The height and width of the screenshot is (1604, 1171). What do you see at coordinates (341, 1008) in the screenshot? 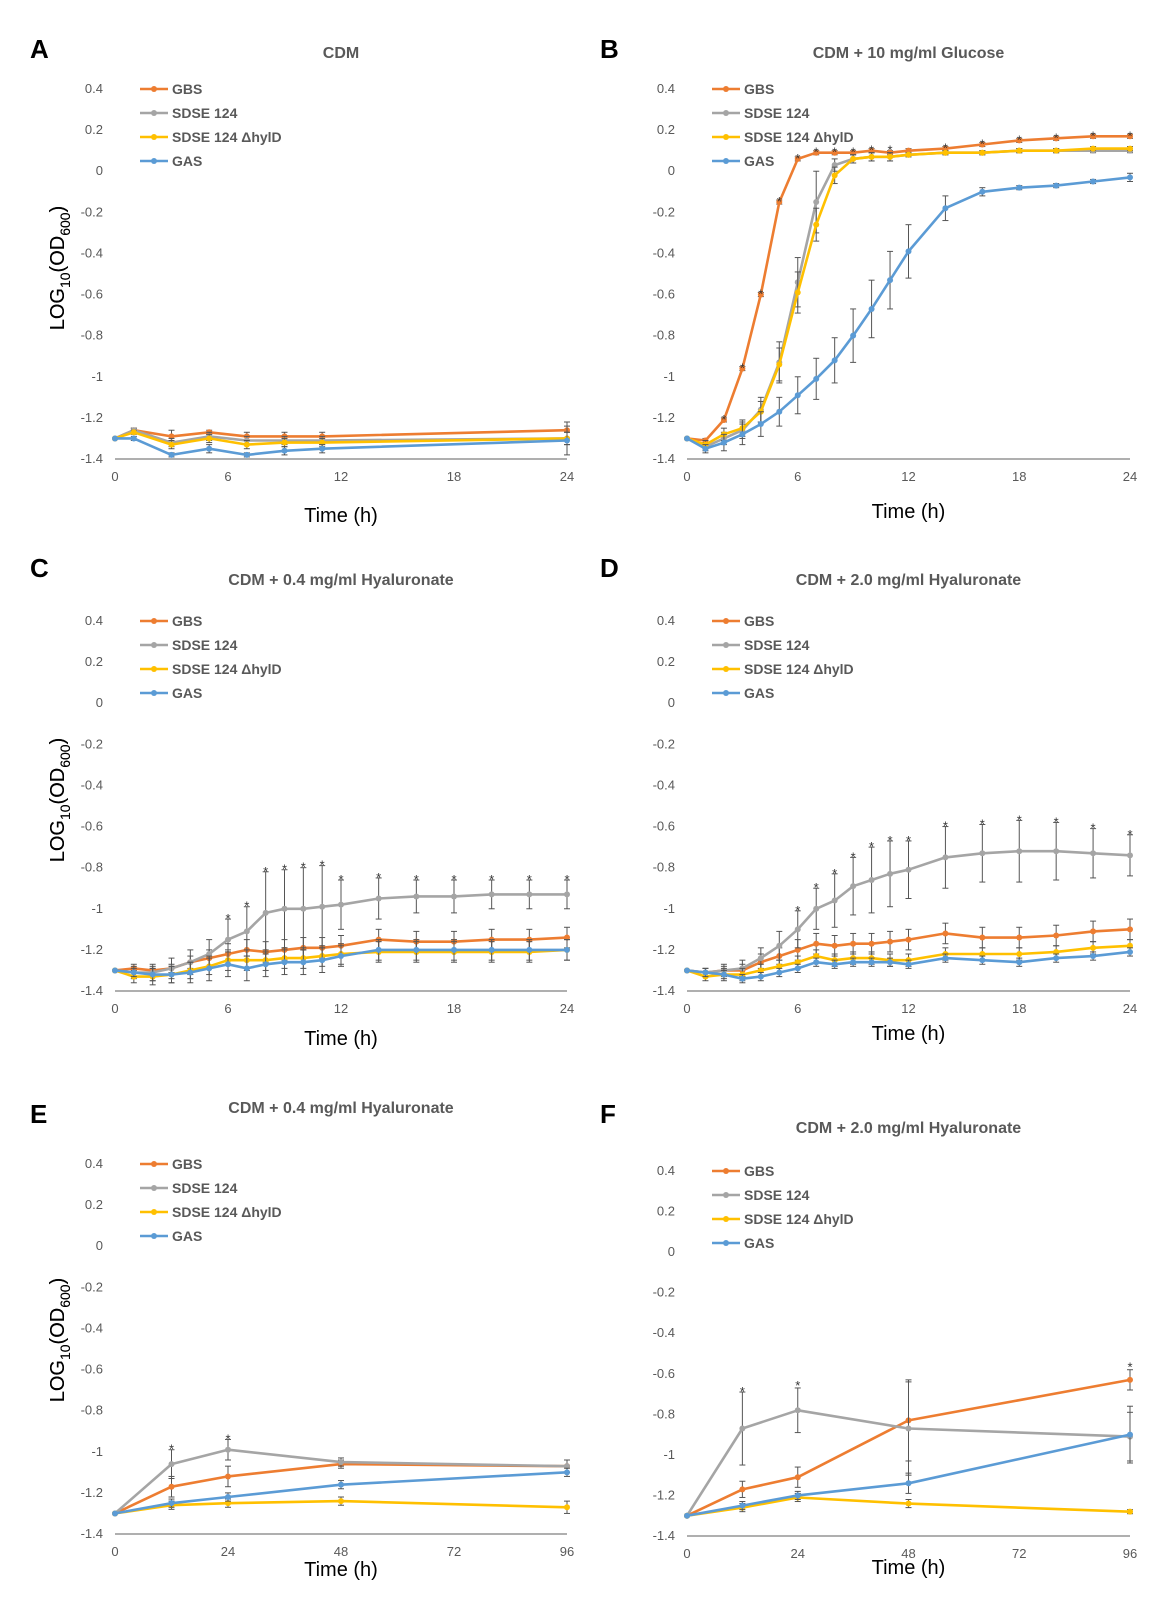
I see `x-tick-label: 12` at bounding box center [341, 1008].